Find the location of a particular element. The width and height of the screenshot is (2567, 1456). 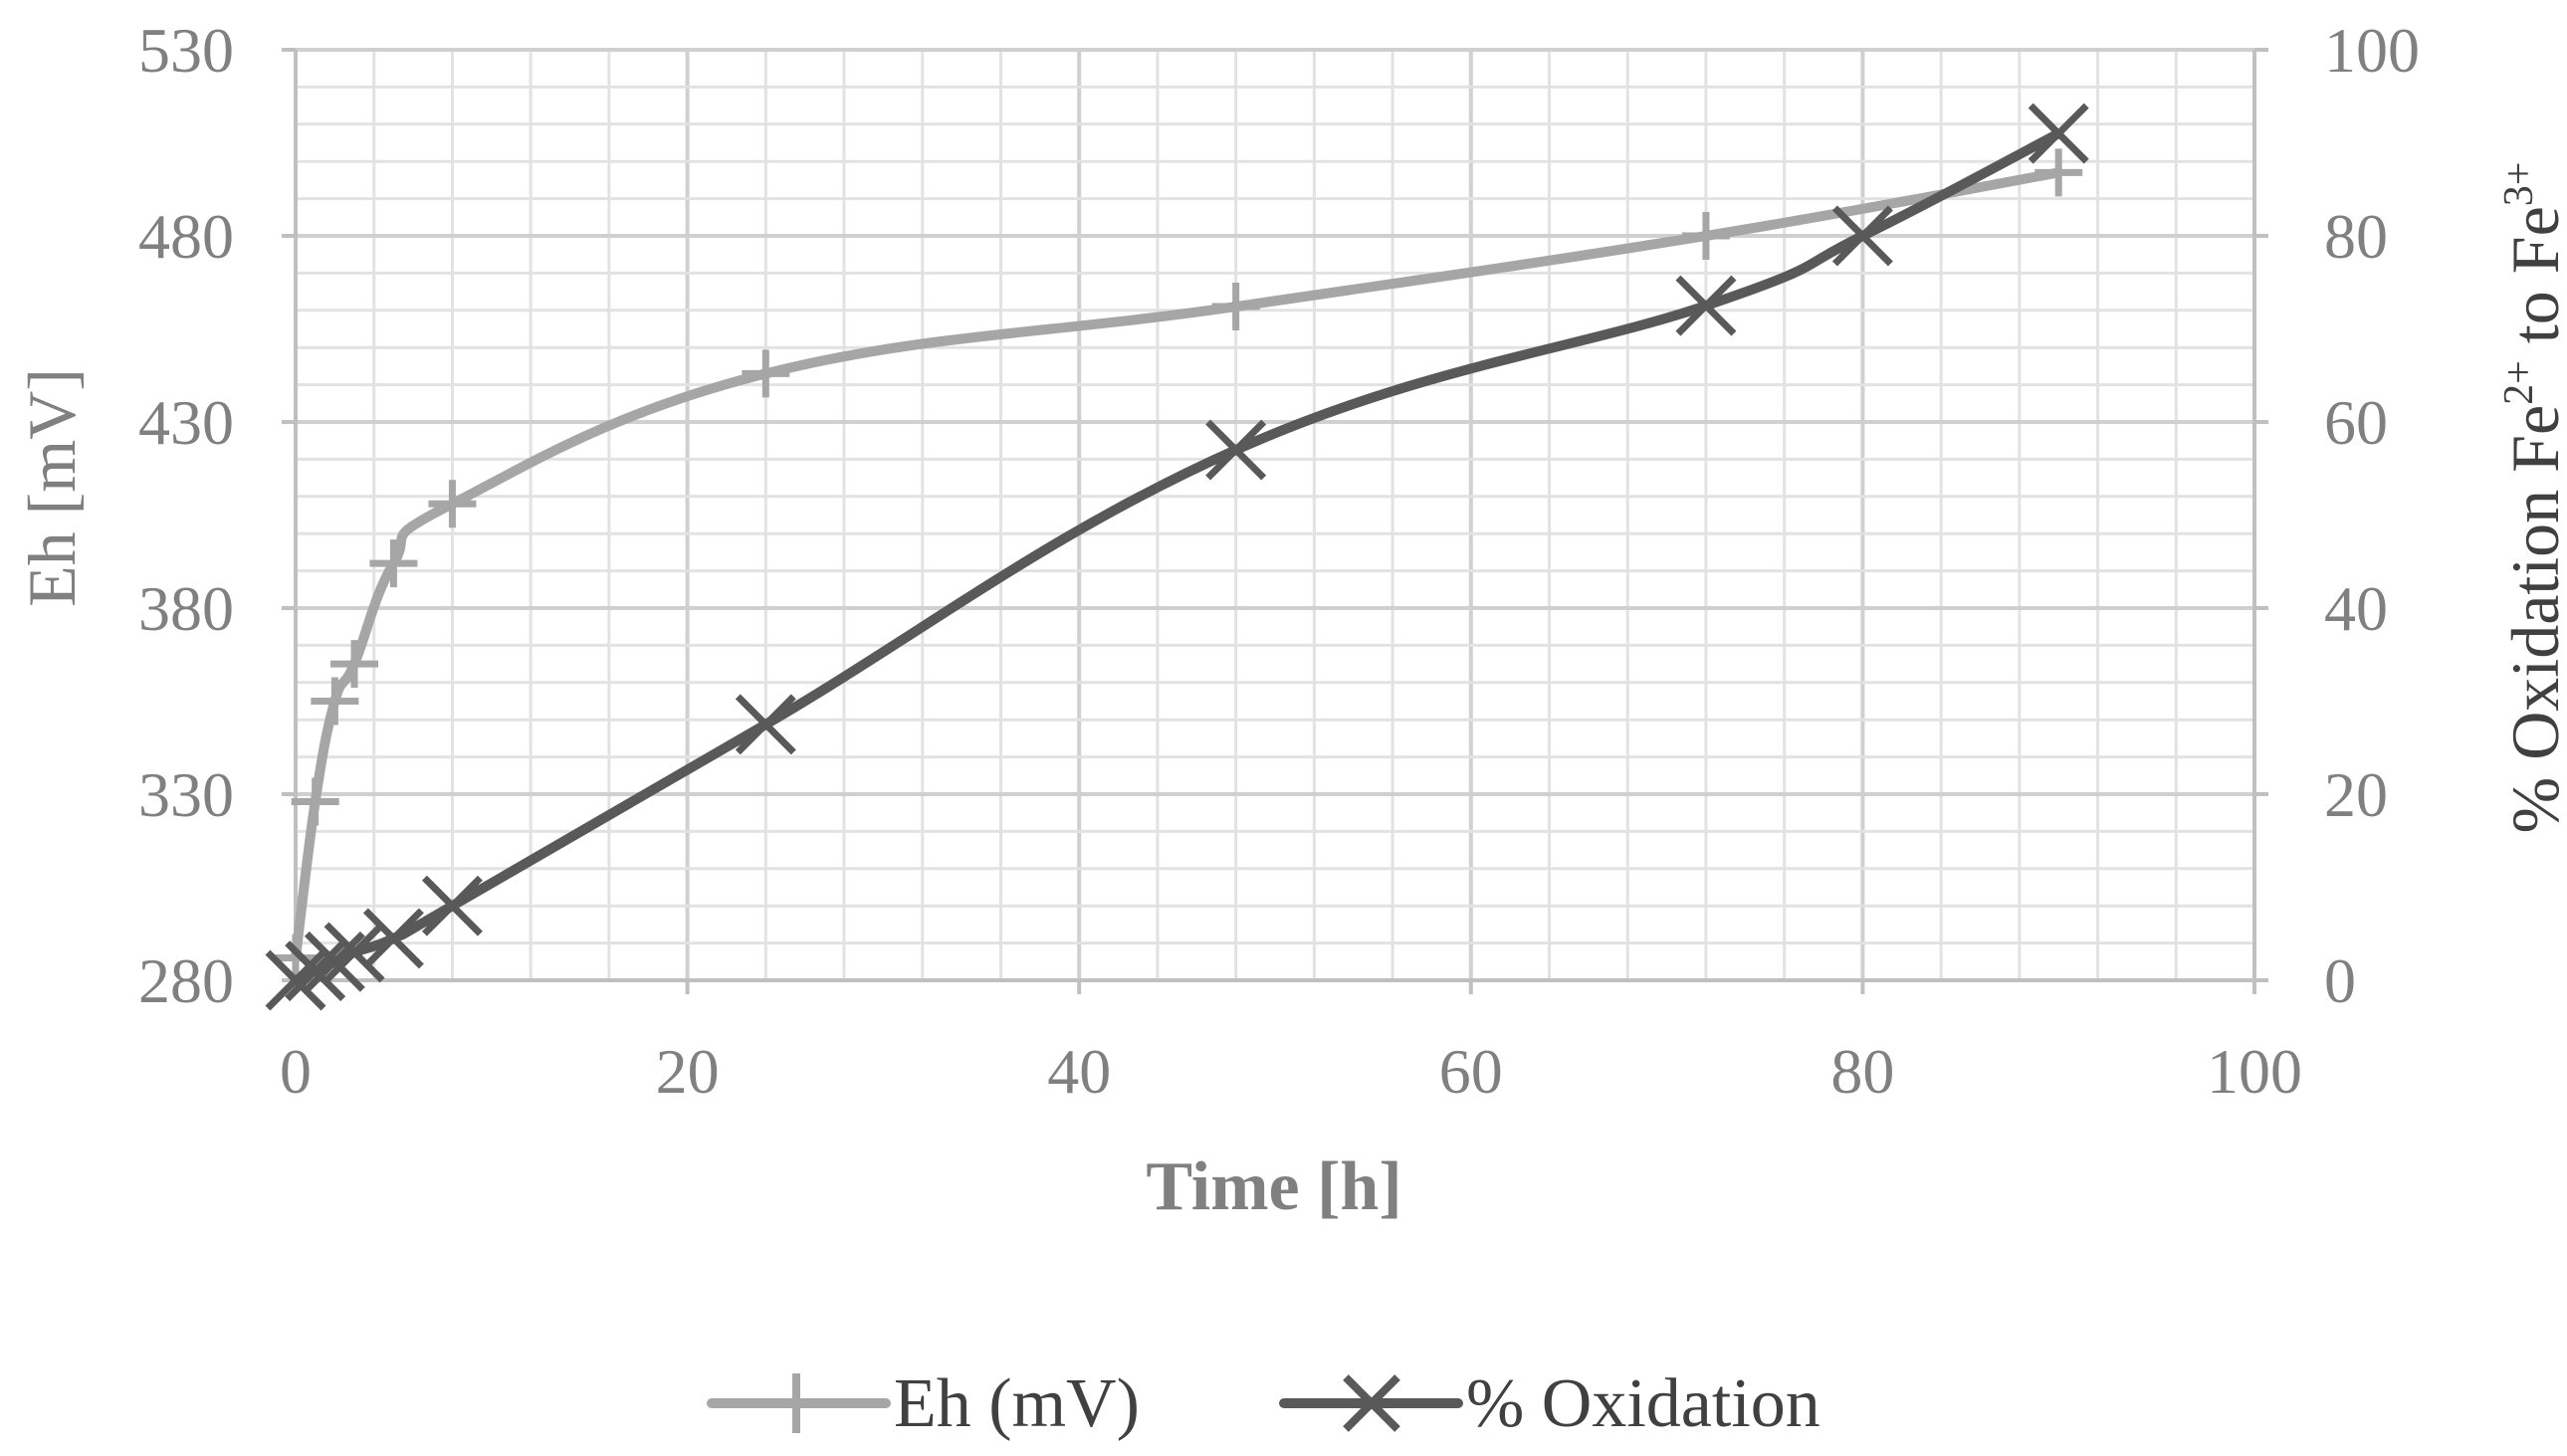

y-left-tick-label: 330 is located at coordinates (186, 794).